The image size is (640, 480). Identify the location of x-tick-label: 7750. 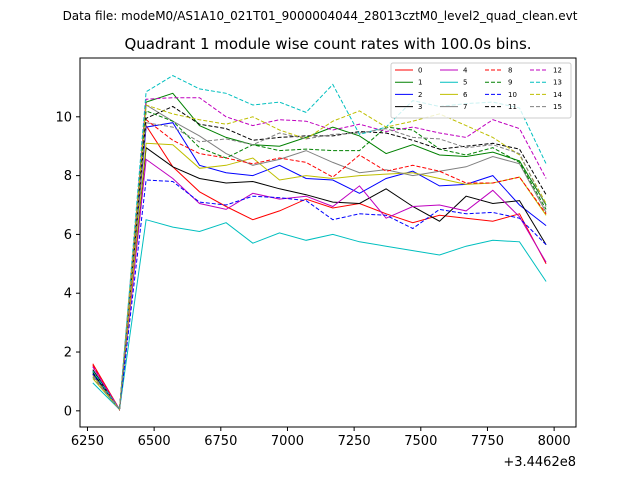
(487, 441).